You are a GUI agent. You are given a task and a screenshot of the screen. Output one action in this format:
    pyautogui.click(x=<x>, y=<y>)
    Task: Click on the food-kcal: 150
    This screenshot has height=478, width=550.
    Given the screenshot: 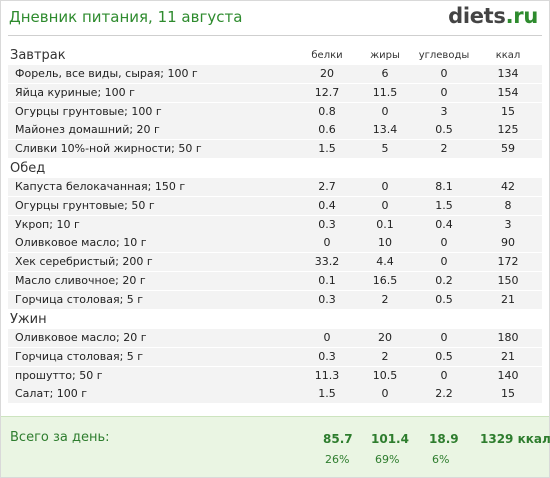 What is the action you would take?
    pyautogui.click(x=508, y=280)
    